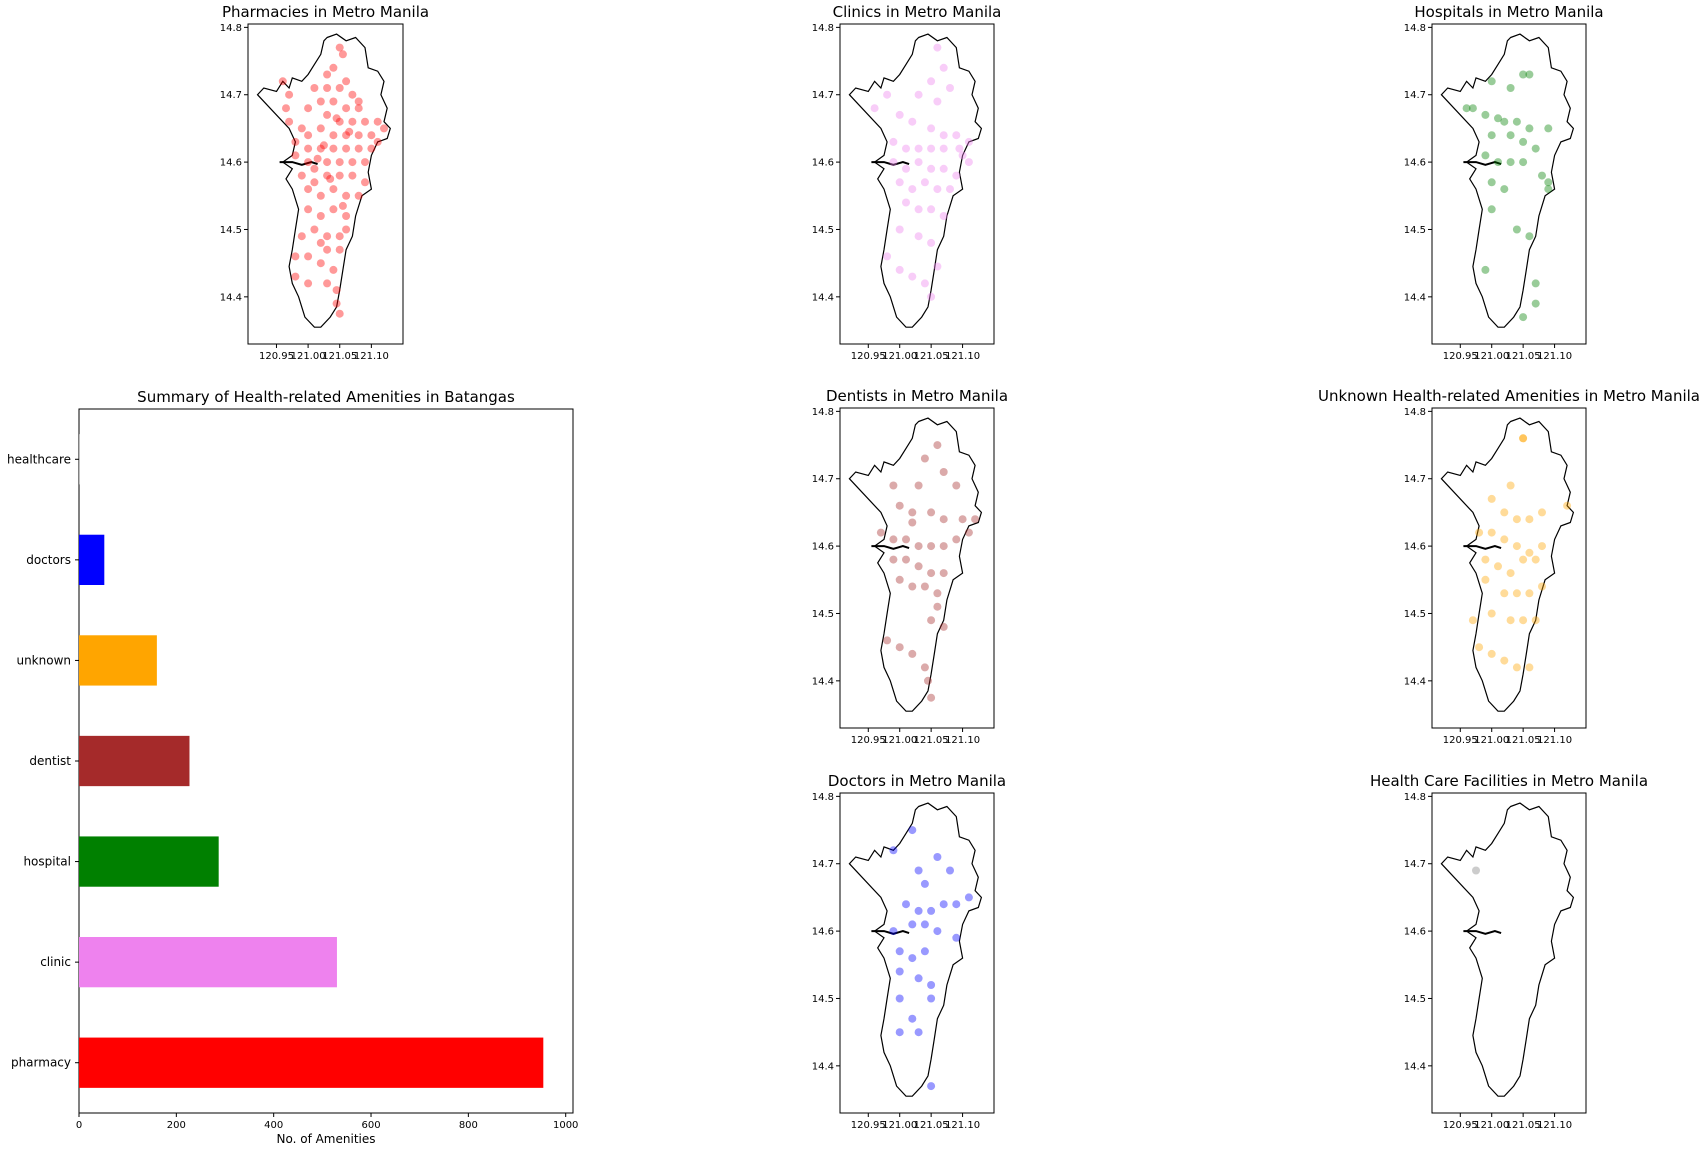 Image resolution: width=1705 pixels, height=1153 pixels. What do you see at coordinates (565, 1125) in the screenshot?
I see `x-tick-label: 1000` at bounding box center [565, 1125].